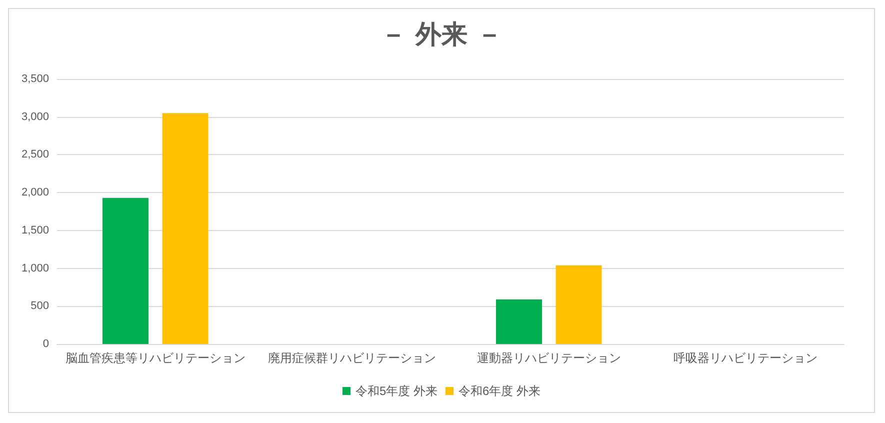  Describe the element at coordinates (441, 35) in the screenshot. I see `chart-title: － 外来 －` at that location.